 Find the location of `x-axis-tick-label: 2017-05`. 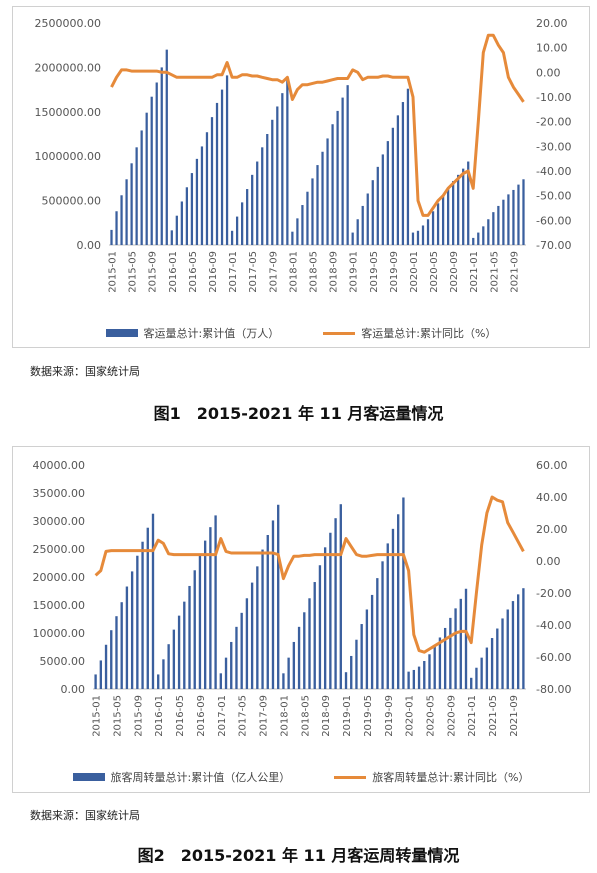

x-axis-tick-label: 2017-05 is located at coordinates (243, 716).